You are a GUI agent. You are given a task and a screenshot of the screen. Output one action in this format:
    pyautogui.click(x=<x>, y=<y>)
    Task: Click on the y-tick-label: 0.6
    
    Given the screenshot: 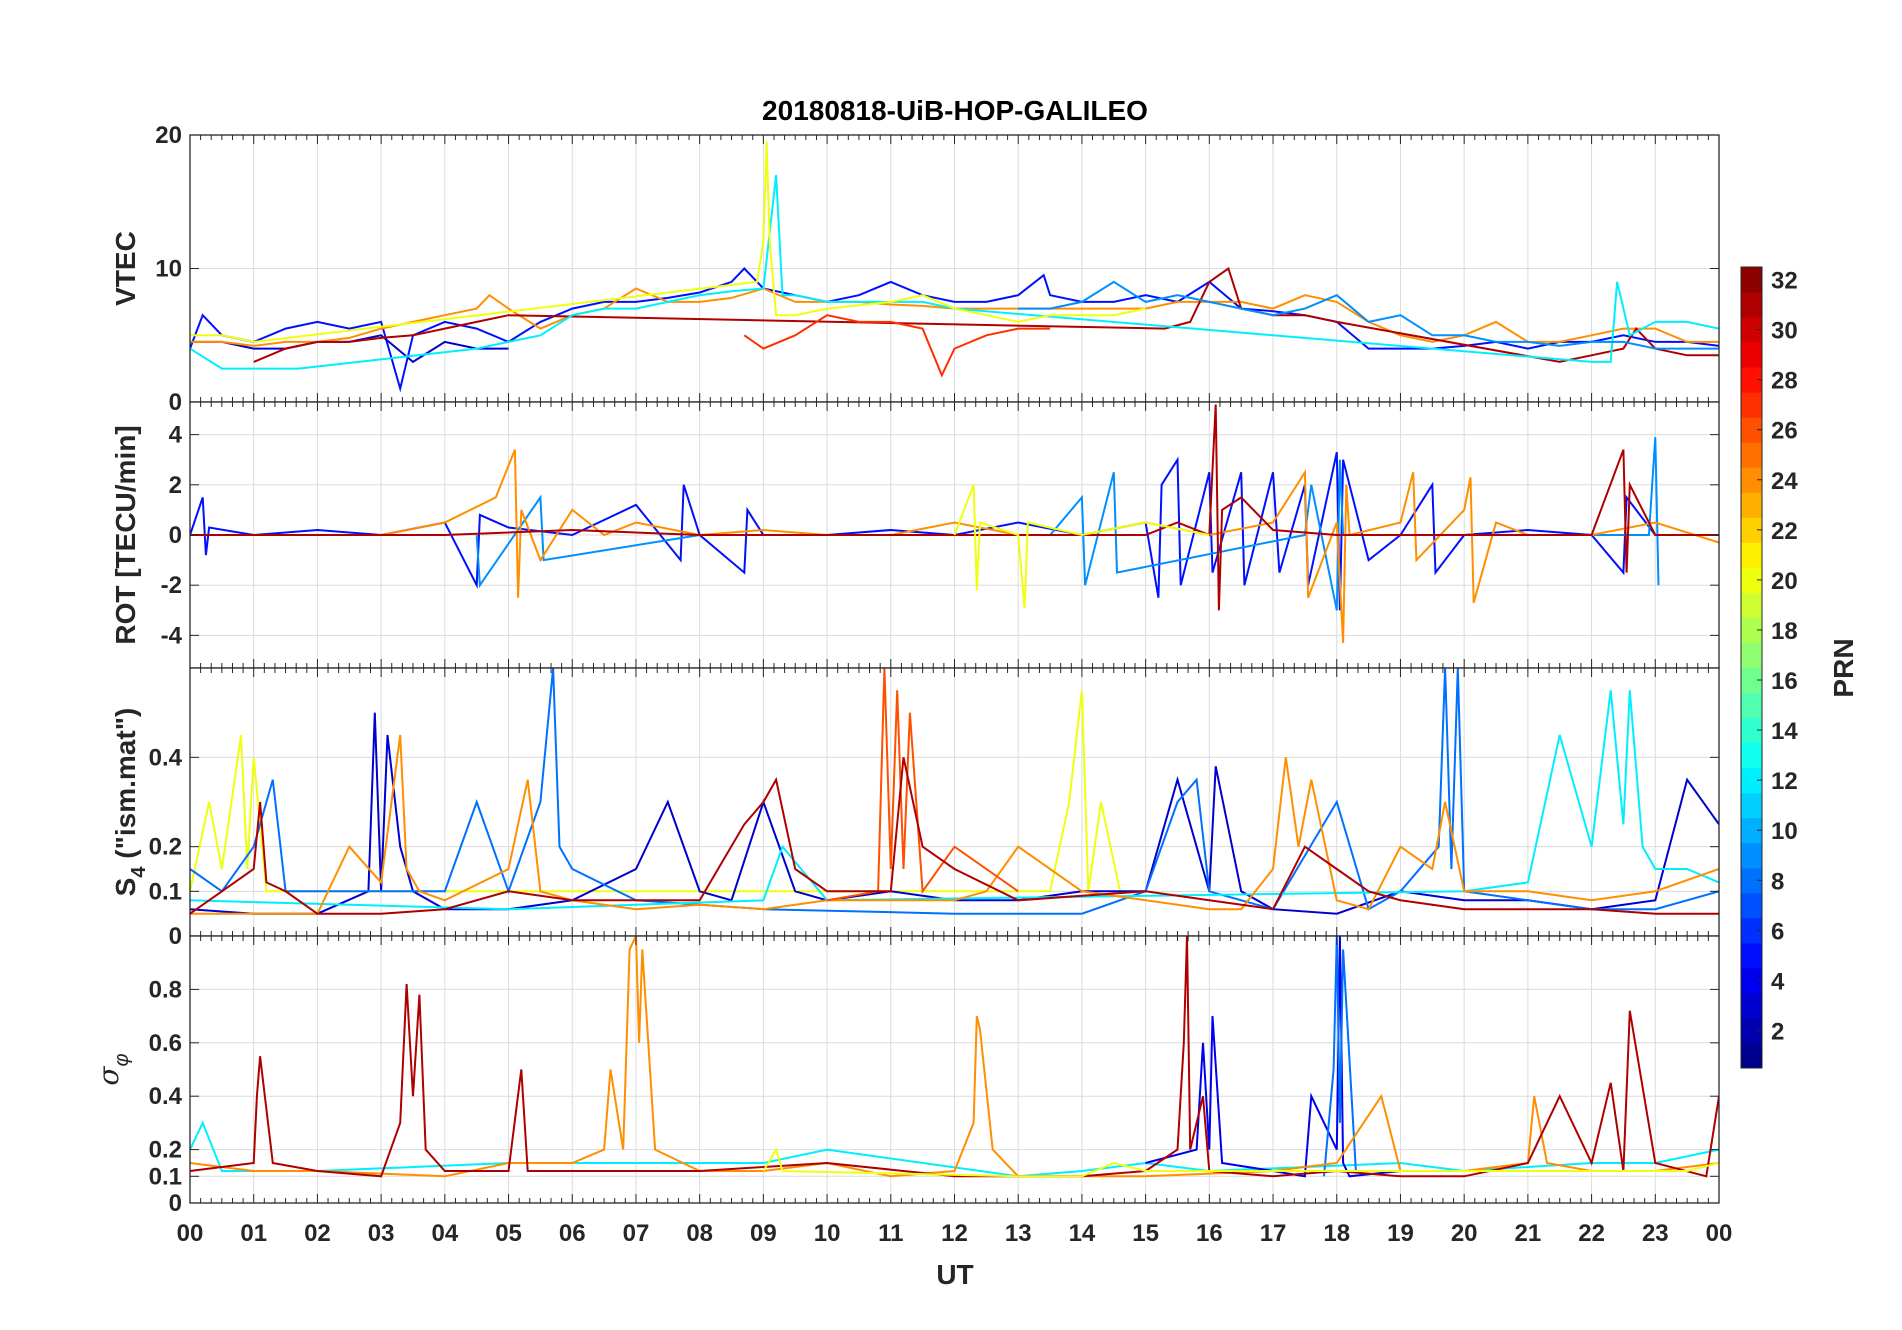 What is the action you would take?
    pyautogui.click(x=165, y=1043)
    